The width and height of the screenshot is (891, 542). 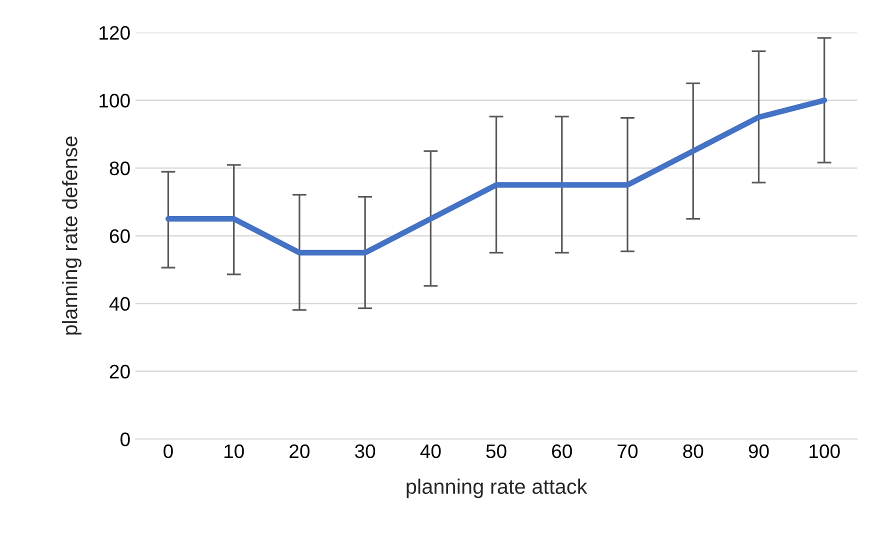 I want to click on x-tick-label: 100, so click(x=825, y=451).